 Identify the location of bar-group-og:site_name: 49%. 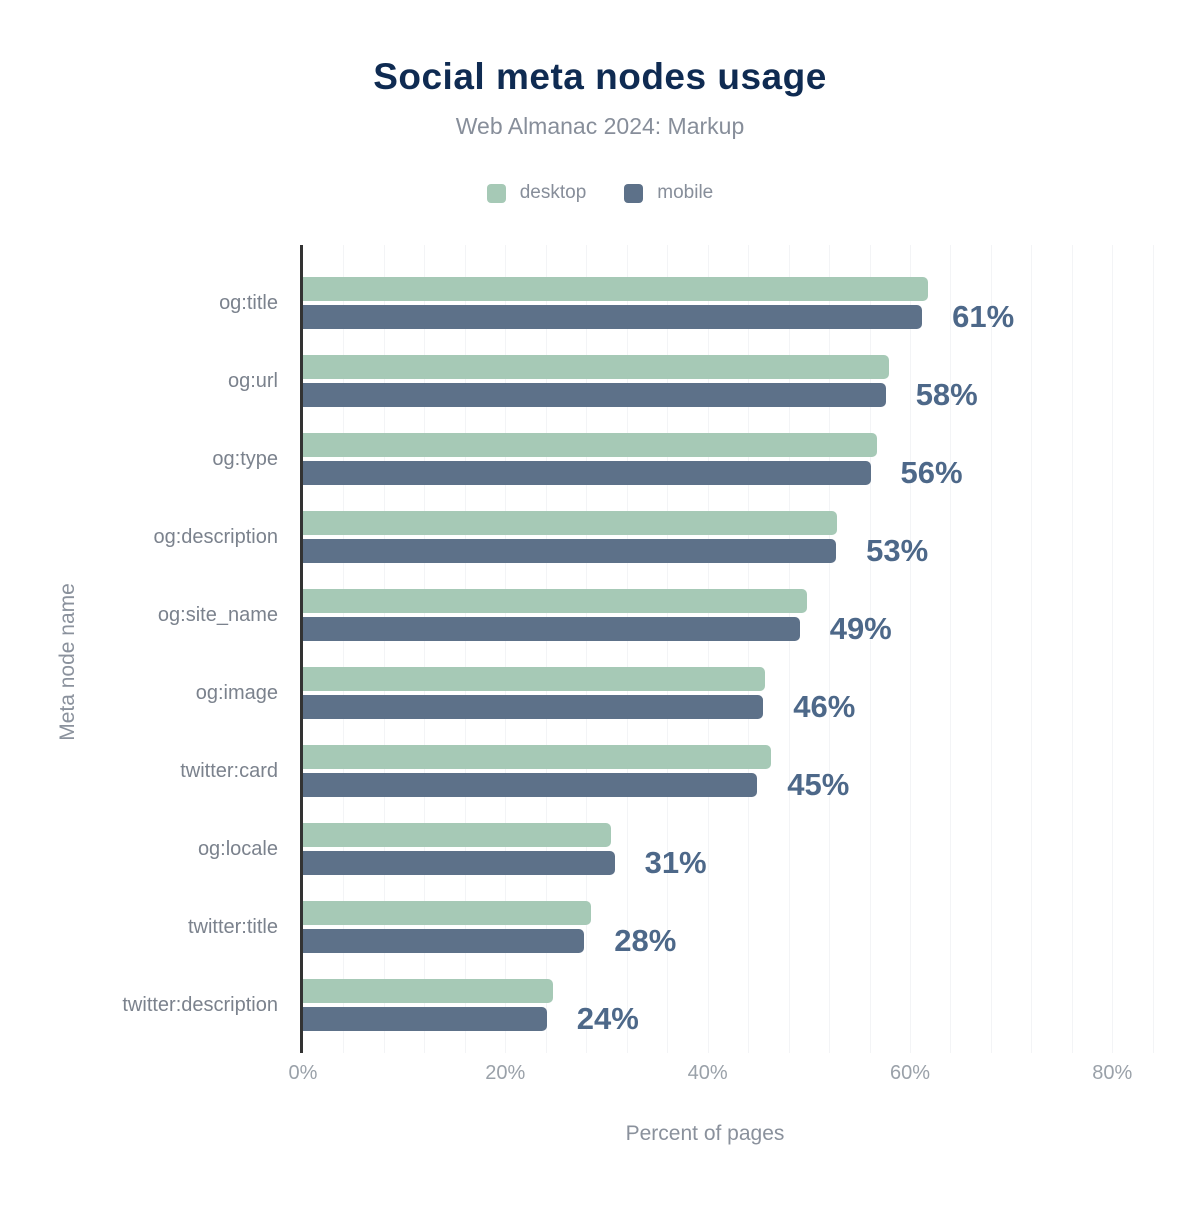
(738, 617).